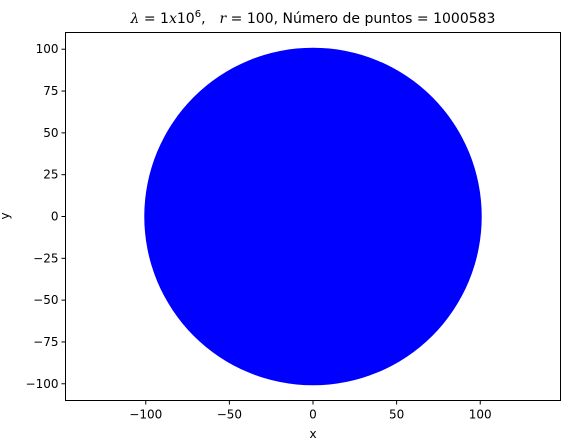 This screenshot has width=564, height=441. Describe the element at coordinates (47, 49) in the screenshot. I see `y-tick-label: 100` at that location.